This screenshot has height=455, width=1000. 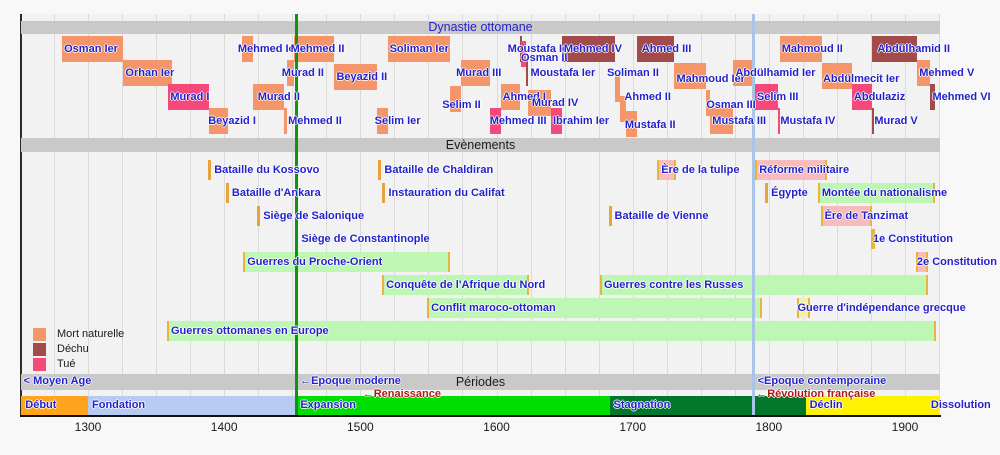 I want to click on sultan-label: Mustafa III, so click(x=739, y=121).